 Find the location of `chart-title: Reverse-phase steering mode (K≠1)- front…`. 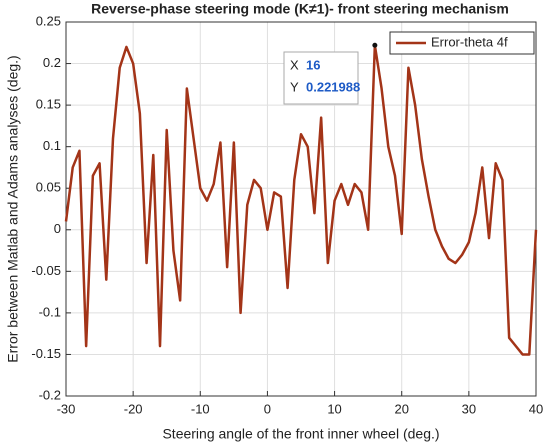

chart-title: Reverse-phase steering mode (K≠1)- front… is located at coordinates (300, 9).